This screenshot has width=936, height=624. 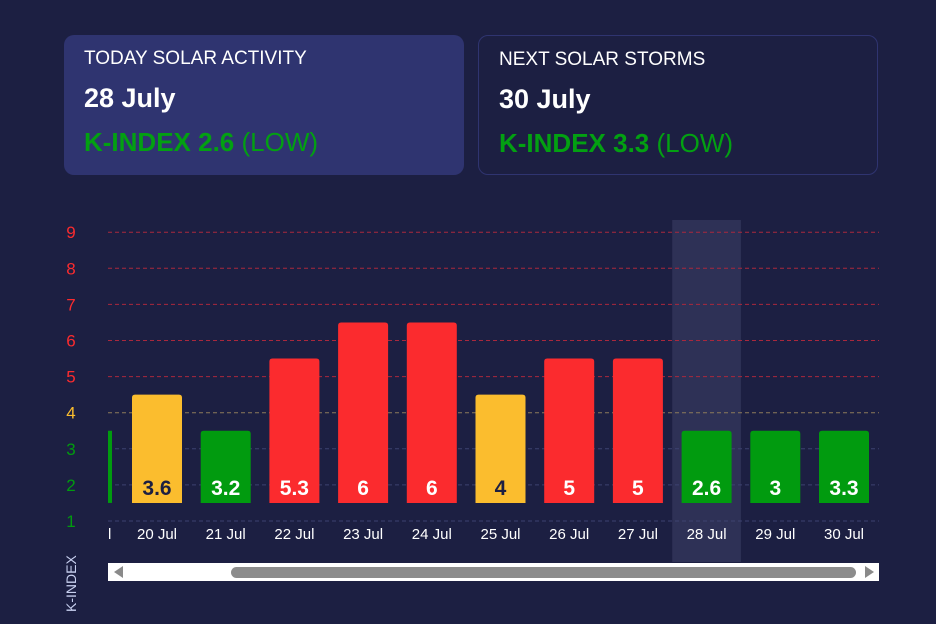 What do you see at coordinates (226, 534) in the screenshot?
I see `x-tick-label: 21 Jul` at bounding box center [226, 534].